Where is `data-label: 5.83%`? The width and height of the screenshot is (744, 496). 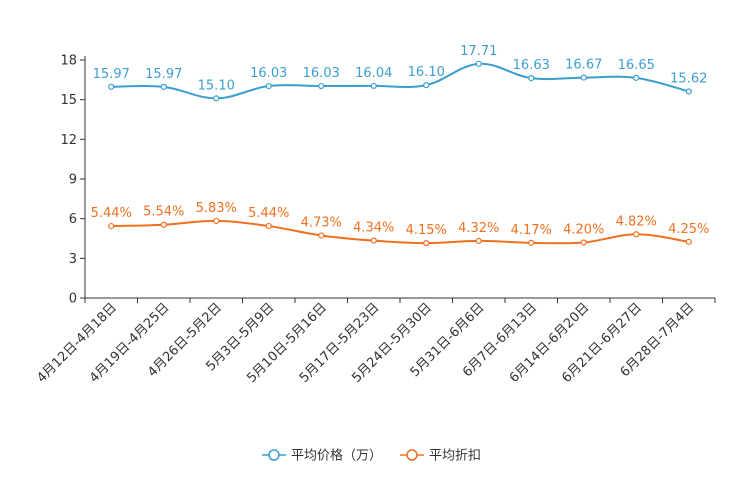 data-label: 5.83% is located at coordinates (216, 208).